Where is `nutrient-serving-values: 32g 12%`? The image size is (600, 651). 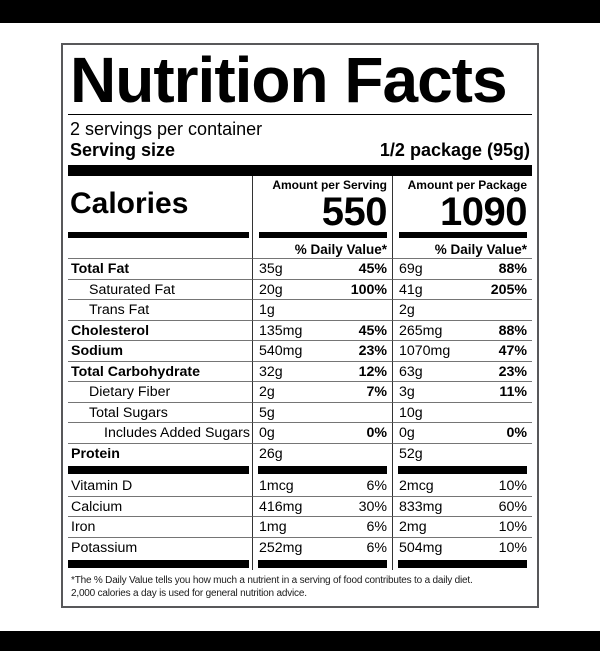 nutrient-serving-values: 32g 12% is located at coordinates (322, 371).